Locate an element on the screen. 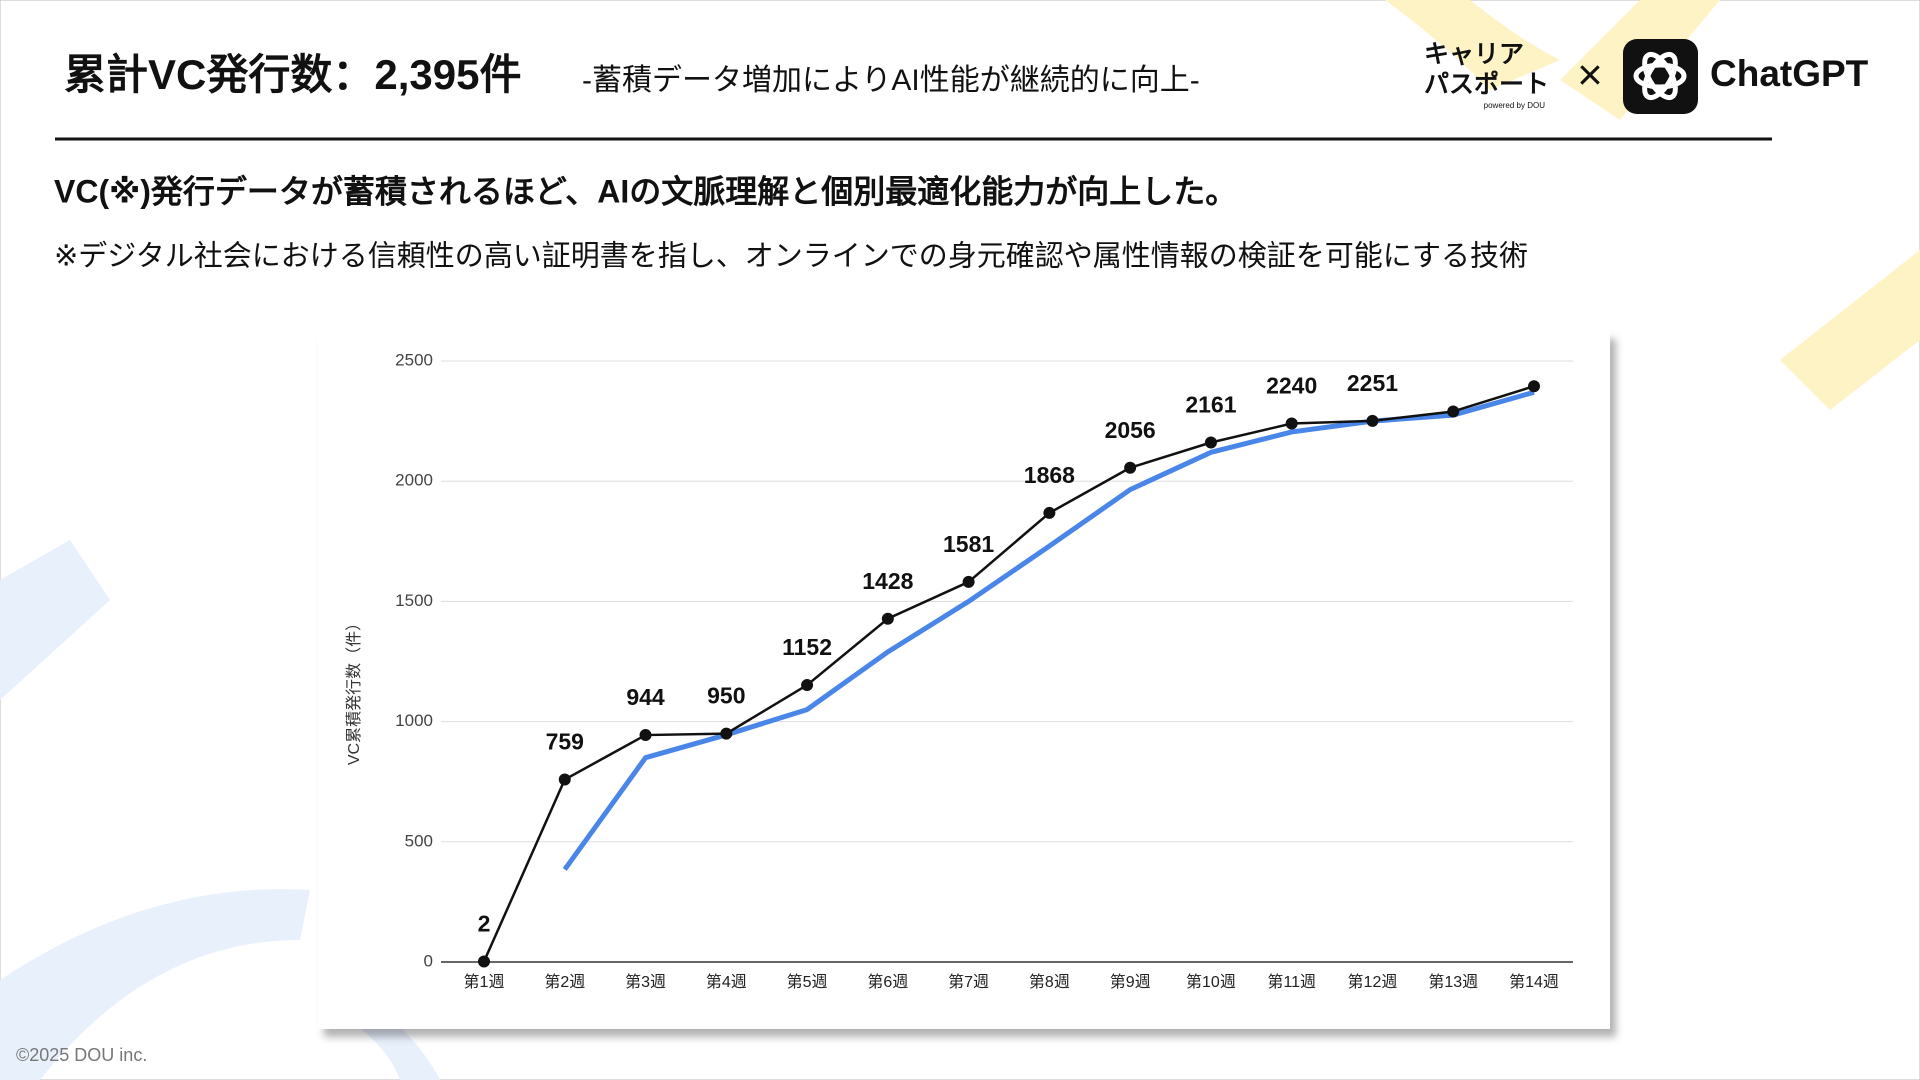 This screenshot has height=1080, width=1920. x-tick-label: 第7週 is located at coordinates (968, 982).